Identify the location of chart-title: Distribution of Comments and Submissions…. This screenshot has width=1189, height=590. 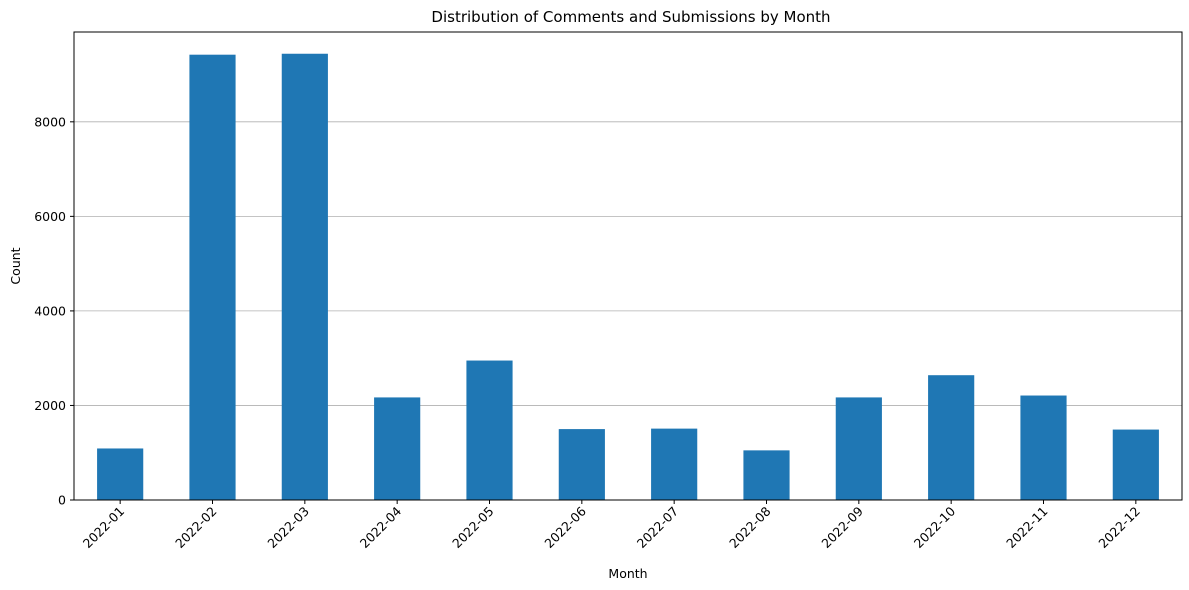
(630, 17).